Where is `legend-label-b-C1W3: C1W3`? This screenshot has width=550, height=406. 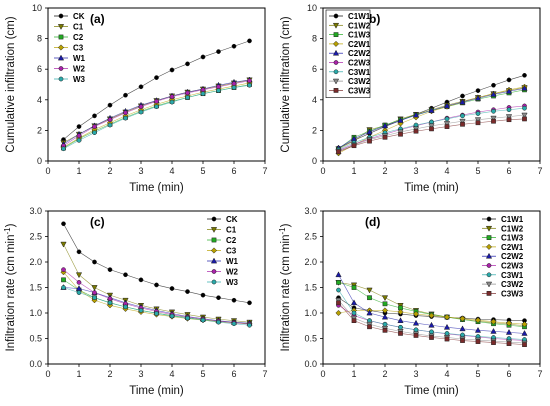
legend-label-b-C1W3: C1W3 is located at coordinates (359, 35).